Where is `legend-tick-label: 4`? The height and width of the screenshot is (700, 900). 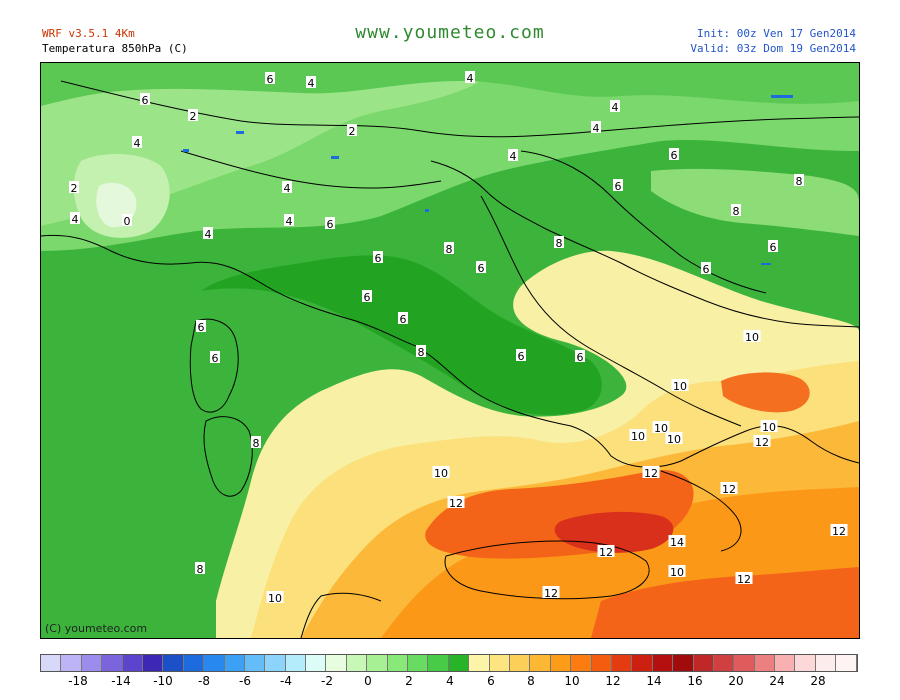 legend-tick-label: 4 is located at coordinates (450, 681).